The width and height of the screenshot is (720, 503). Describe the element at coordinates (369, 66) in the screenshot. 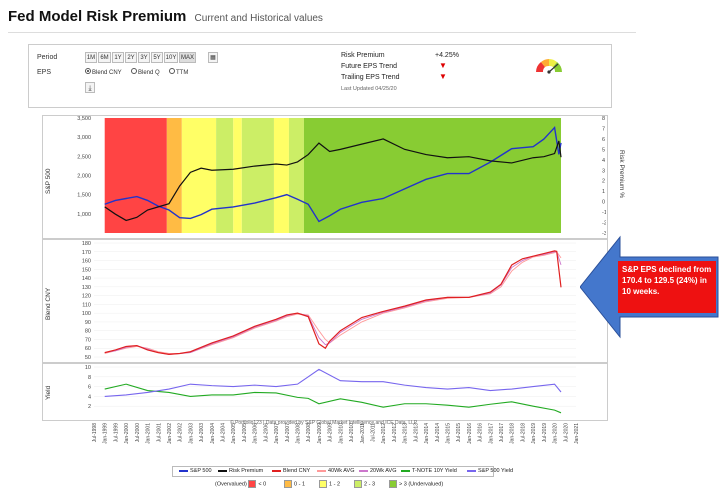

I see `future-eps-trend-label: Future EPS Trend` at that location.